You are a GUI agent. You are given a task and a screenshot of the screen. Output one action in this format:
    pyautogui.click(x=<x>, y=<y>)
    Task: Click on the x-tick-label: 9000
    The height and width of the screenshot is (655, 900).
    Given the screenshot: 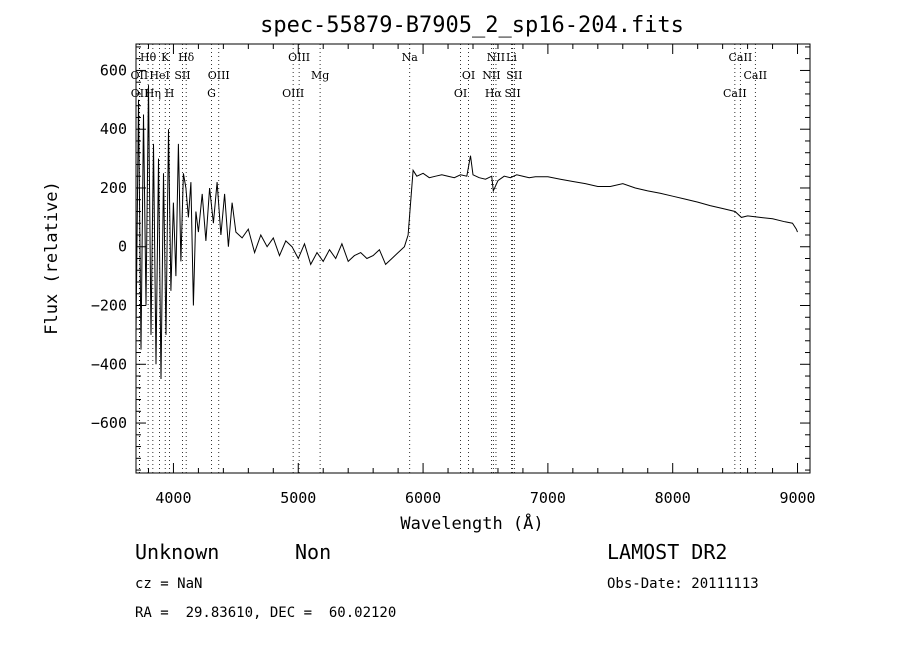 What is the action you would take?
    pyautogui.click(x=797, y=498)
    